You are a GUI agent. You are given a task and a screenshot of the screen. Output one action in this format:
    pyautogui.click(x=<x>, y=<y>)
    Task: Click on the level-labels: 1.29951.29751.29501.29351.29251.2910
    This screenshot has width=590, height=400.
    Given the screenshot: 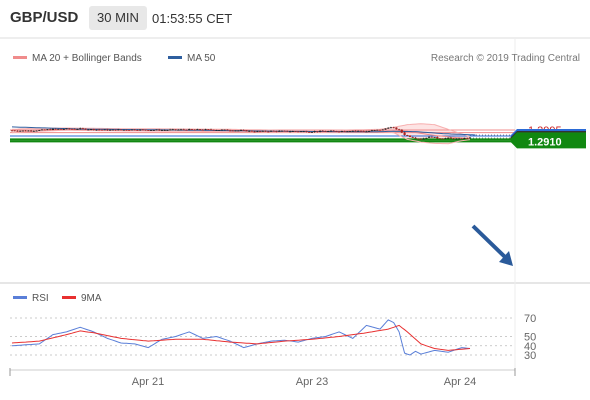 What is the action you would take?
    pyautogui.click(x=548, y=137)
    